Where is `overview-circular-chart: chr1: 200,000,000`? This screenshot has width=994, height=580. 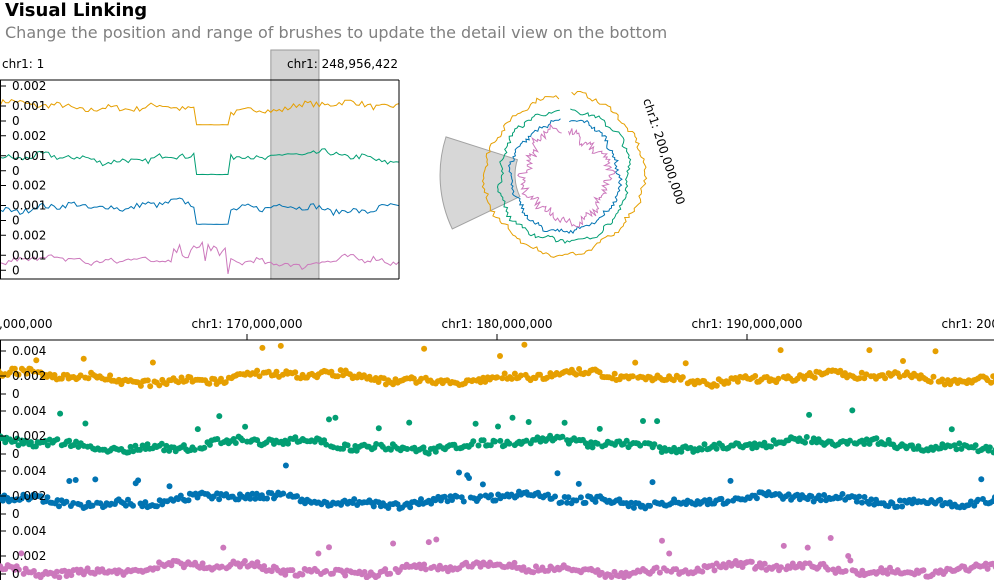
overview-circular-chart: chr1: 200,000,000 is located at coordinates (563, 174).